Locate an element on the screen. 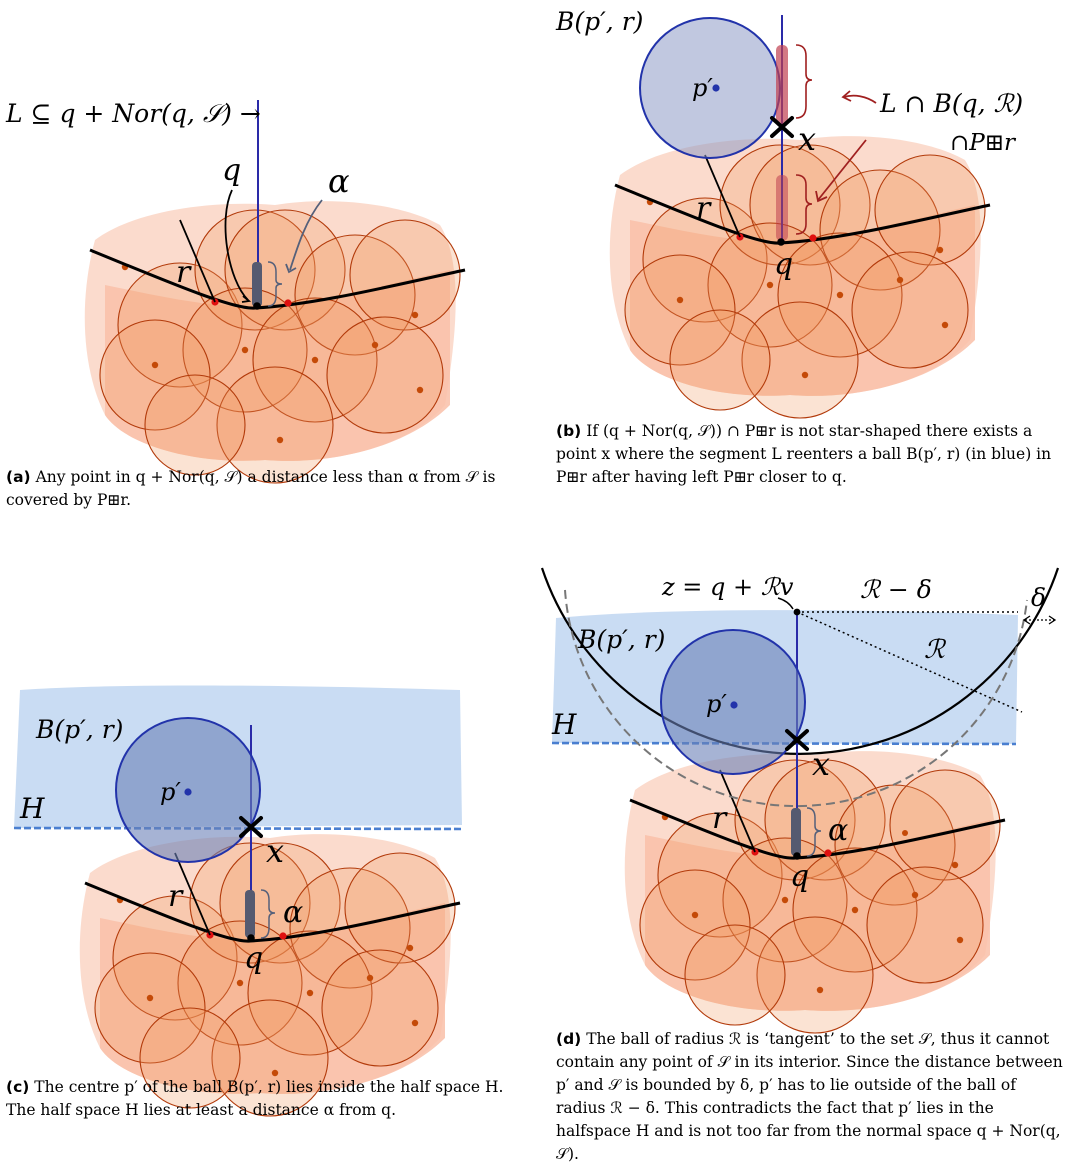 This screenshot has width=1071, height=1172. caption-c-tag: (c) is located at coordinates (18, 1087).